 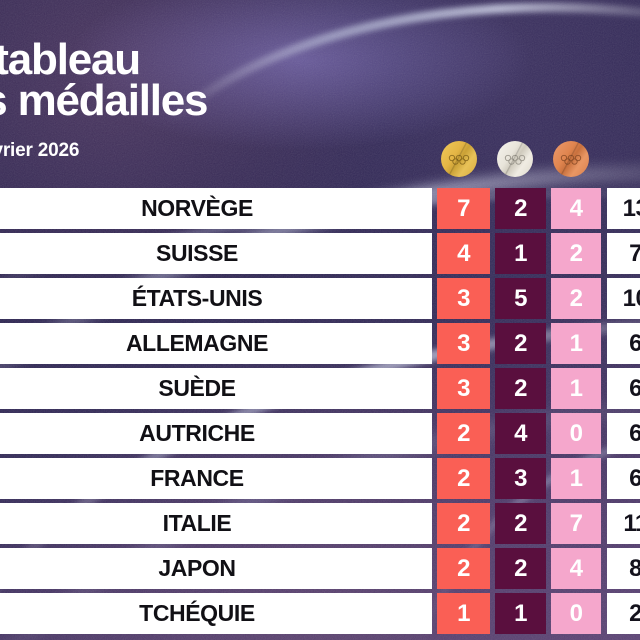 I want to click on country-name-cell: SUISSE, so click(x=216, y=253).